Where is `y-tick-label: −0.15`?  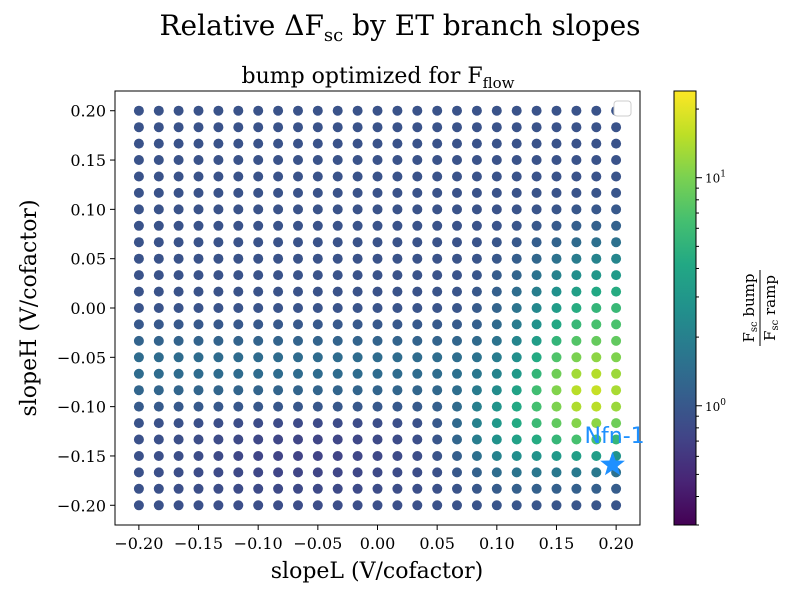
y-tick-label: −0.15 is located at coordinates (81, 456).